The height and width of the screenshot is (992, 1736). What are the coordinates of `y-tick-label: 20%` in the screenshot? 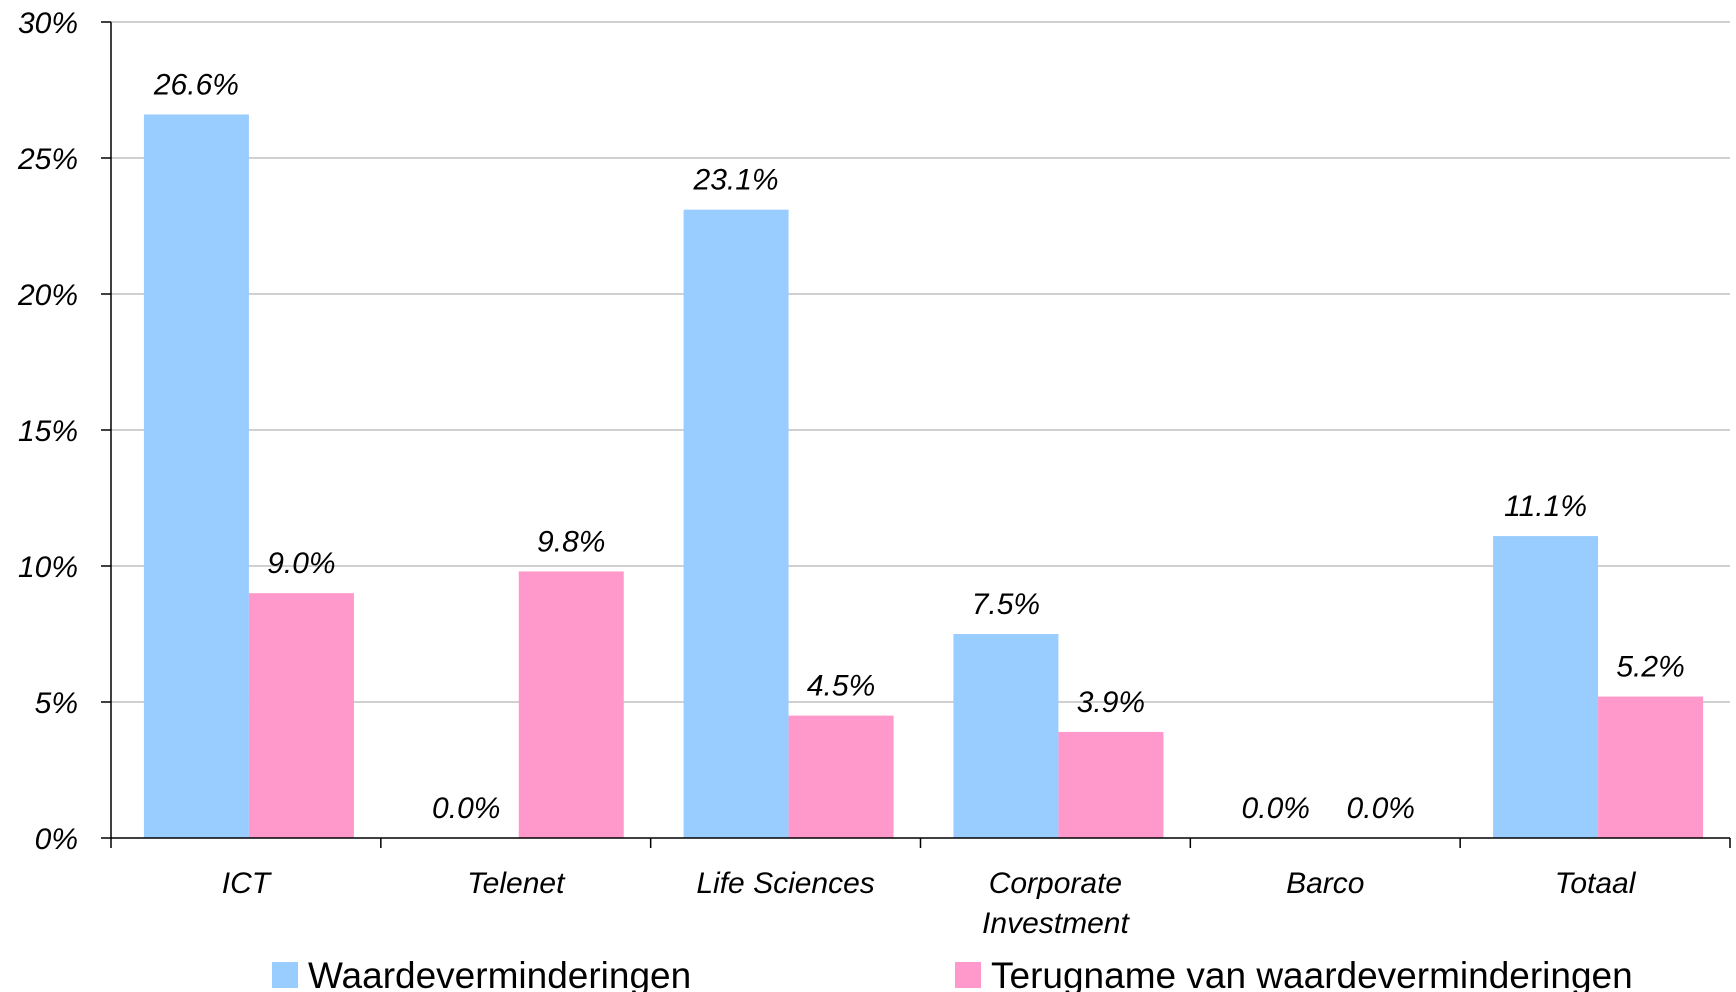 It's located at (47, 295).